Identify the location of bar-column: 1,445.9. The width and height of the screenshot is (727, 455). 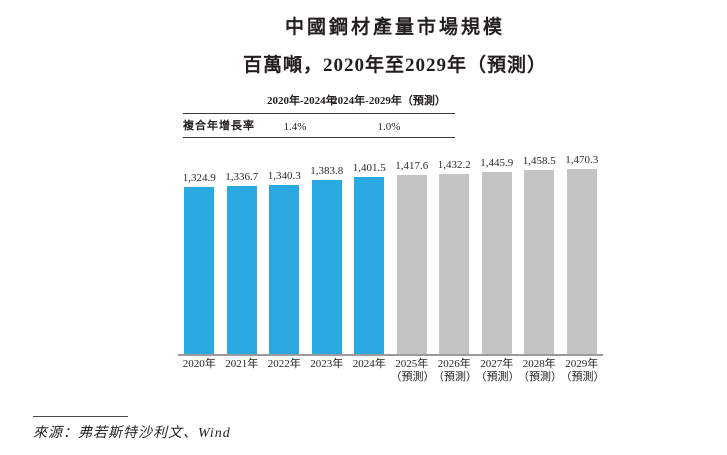
(497, 247).